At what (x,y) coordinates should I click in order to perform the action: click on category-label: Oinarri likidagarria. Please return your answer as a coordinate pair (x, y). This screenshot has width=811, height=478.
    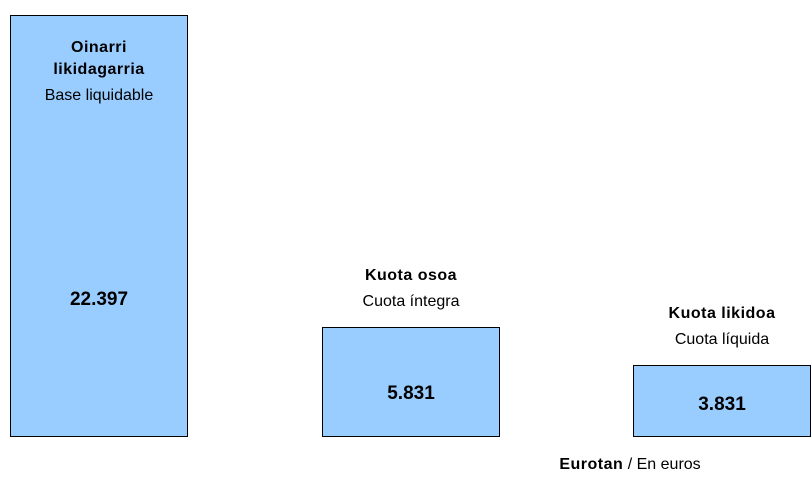
    Looking at the image, I should click on (99, 58).